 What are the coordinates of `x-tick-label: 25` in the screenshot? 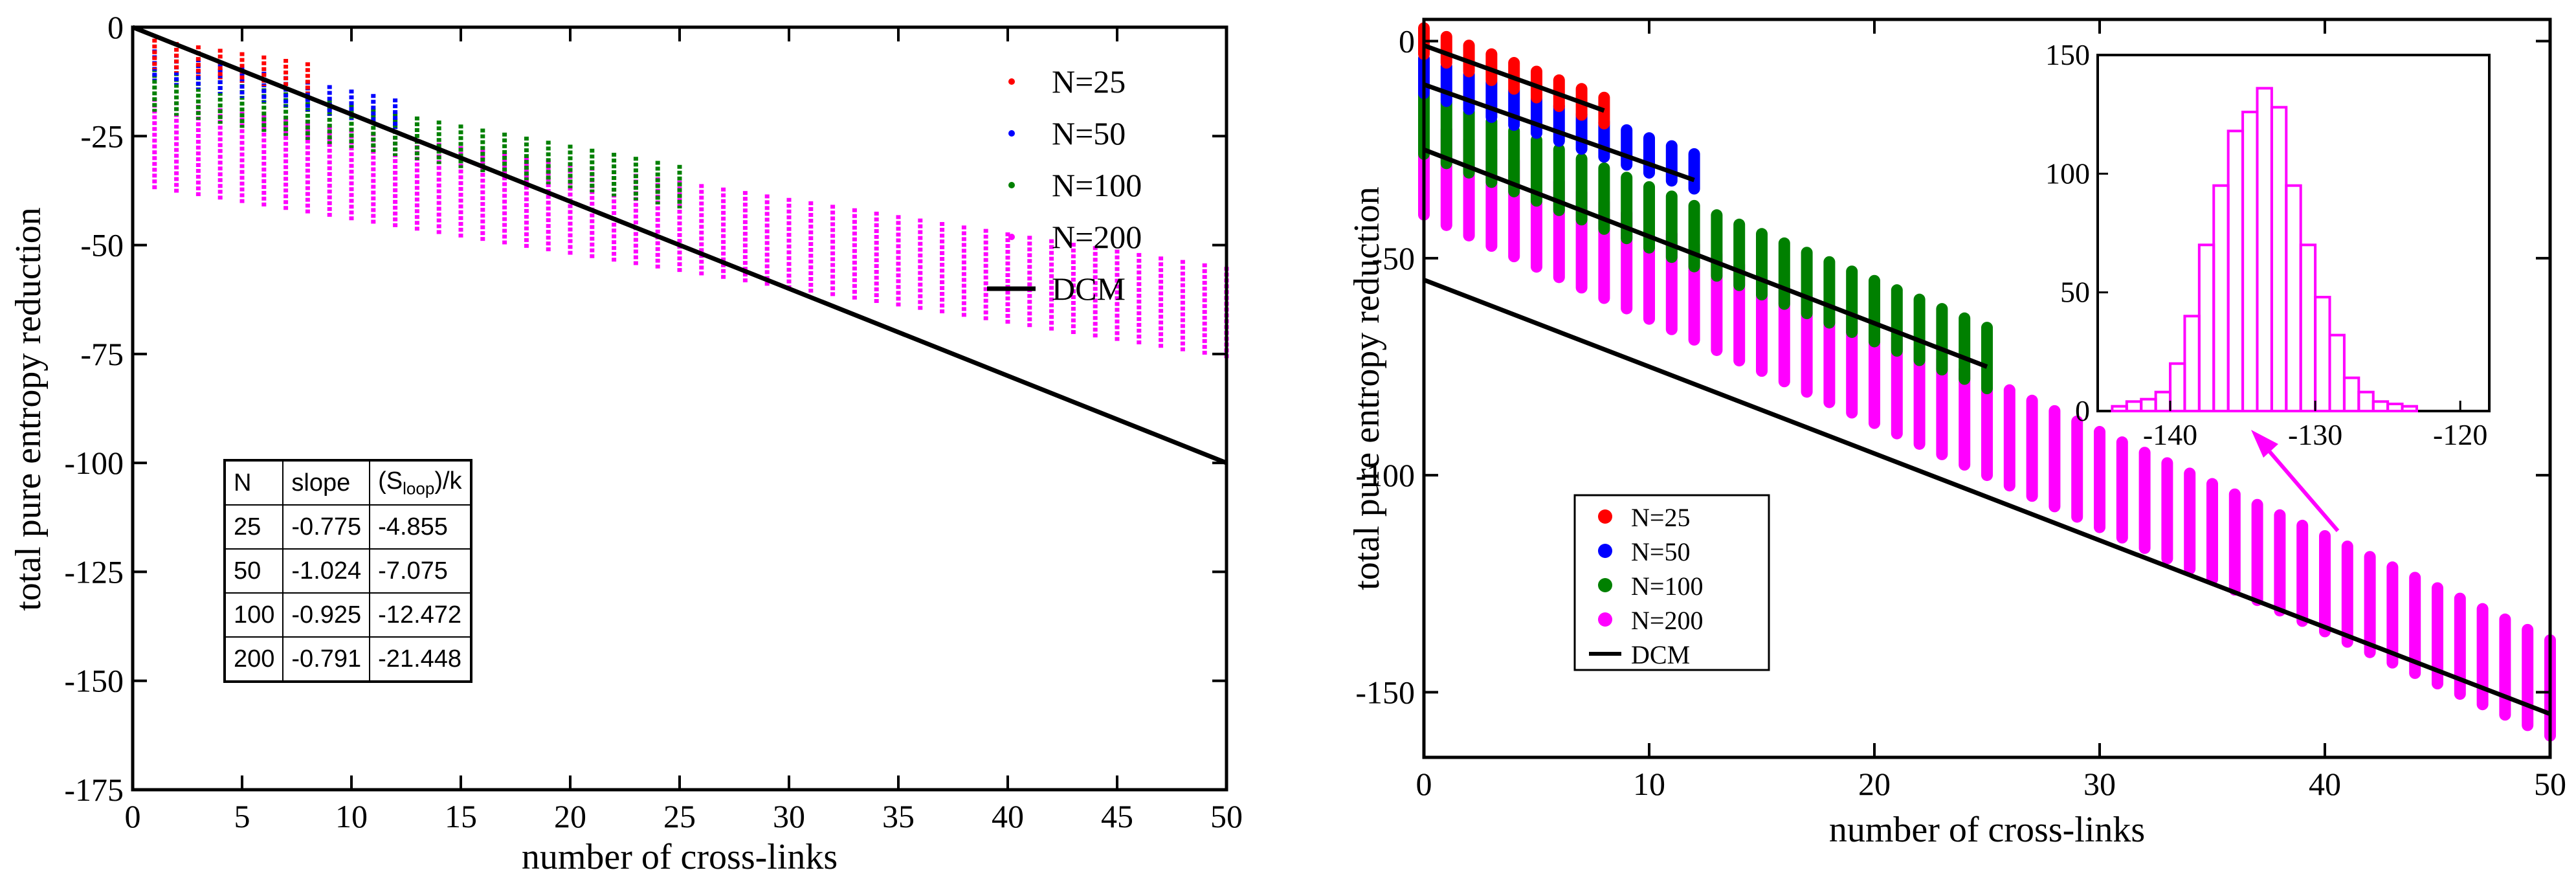 It's located at (679, 816).